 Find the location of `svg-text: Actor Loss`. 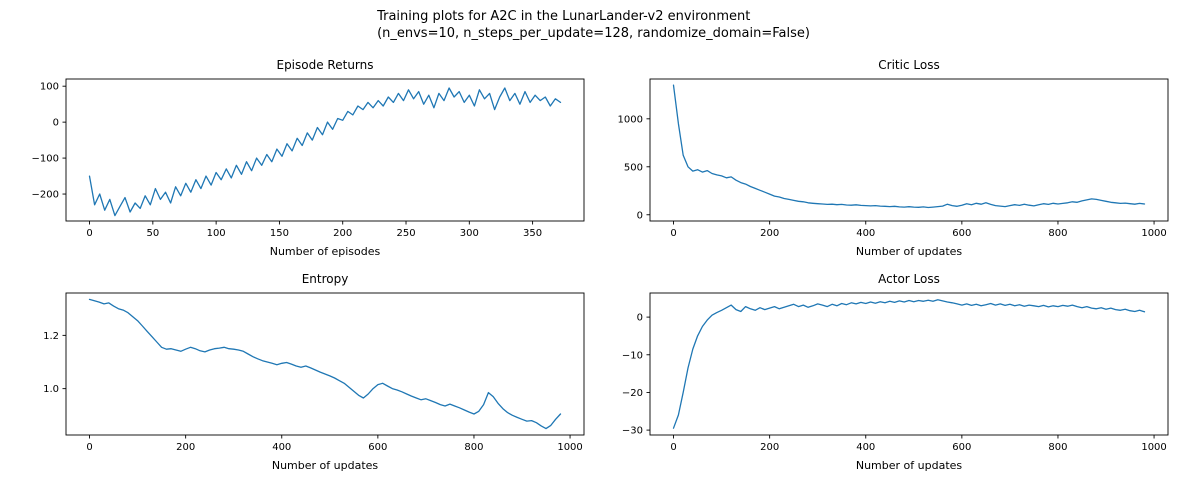

svg-text: Actor Loss is located at coordinates (909, 279).